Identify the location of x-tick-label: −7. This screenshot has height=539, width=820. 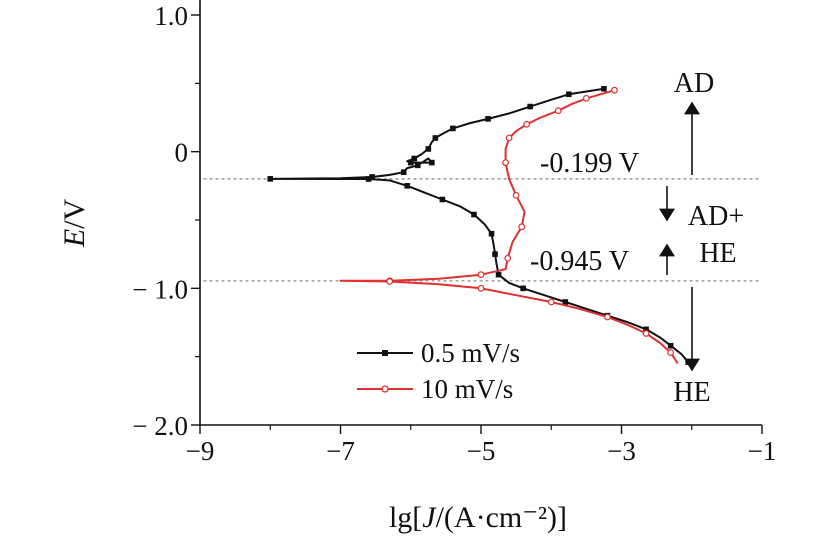
(340, 451).